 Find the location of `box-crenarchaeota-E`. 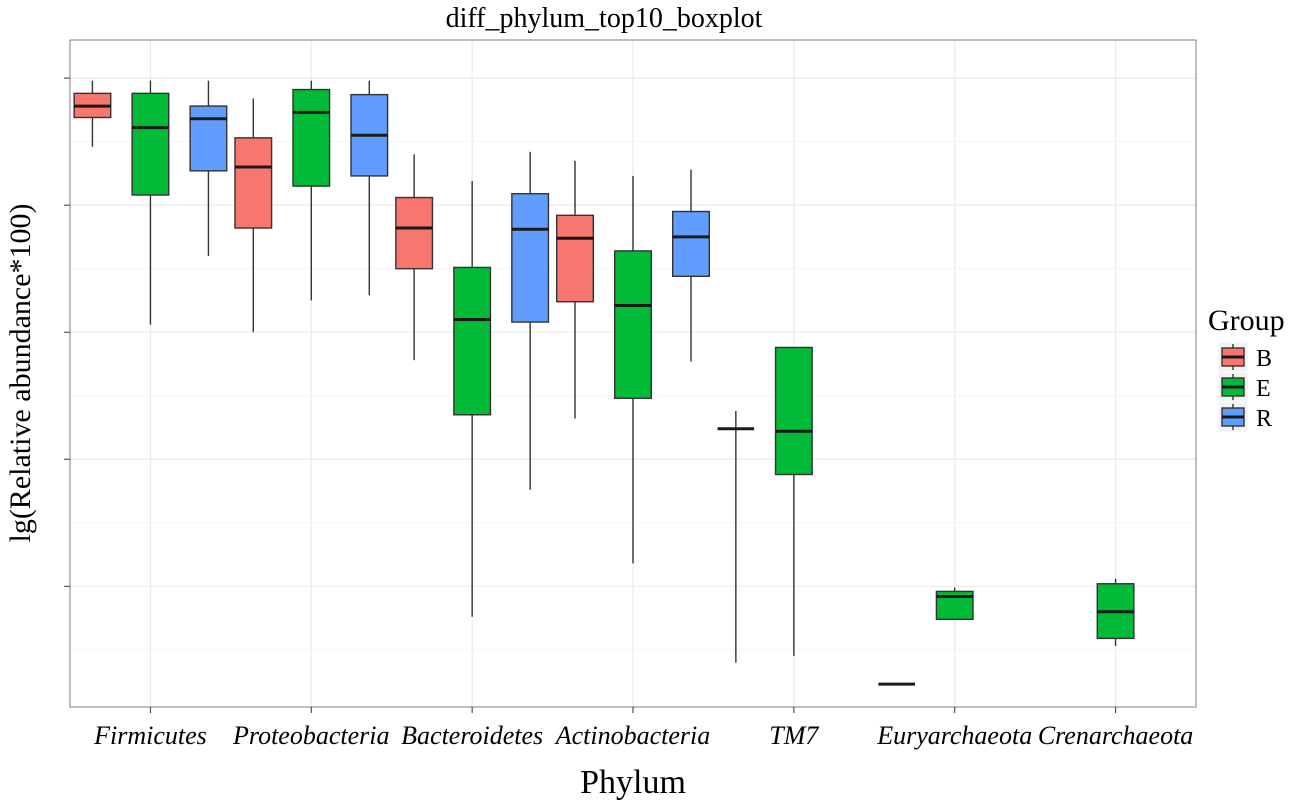

box-crenarchaeota-E is located at coordinates (1115, 612).